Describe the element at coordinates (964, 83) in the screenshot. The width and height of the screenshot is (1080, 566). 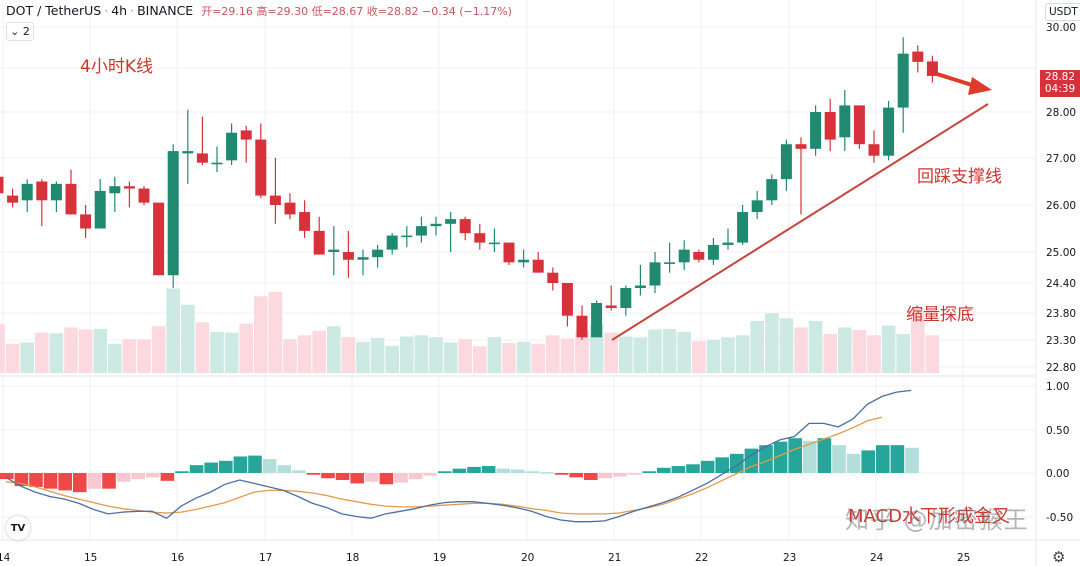
I see `trend-arrow-icon` at that location.